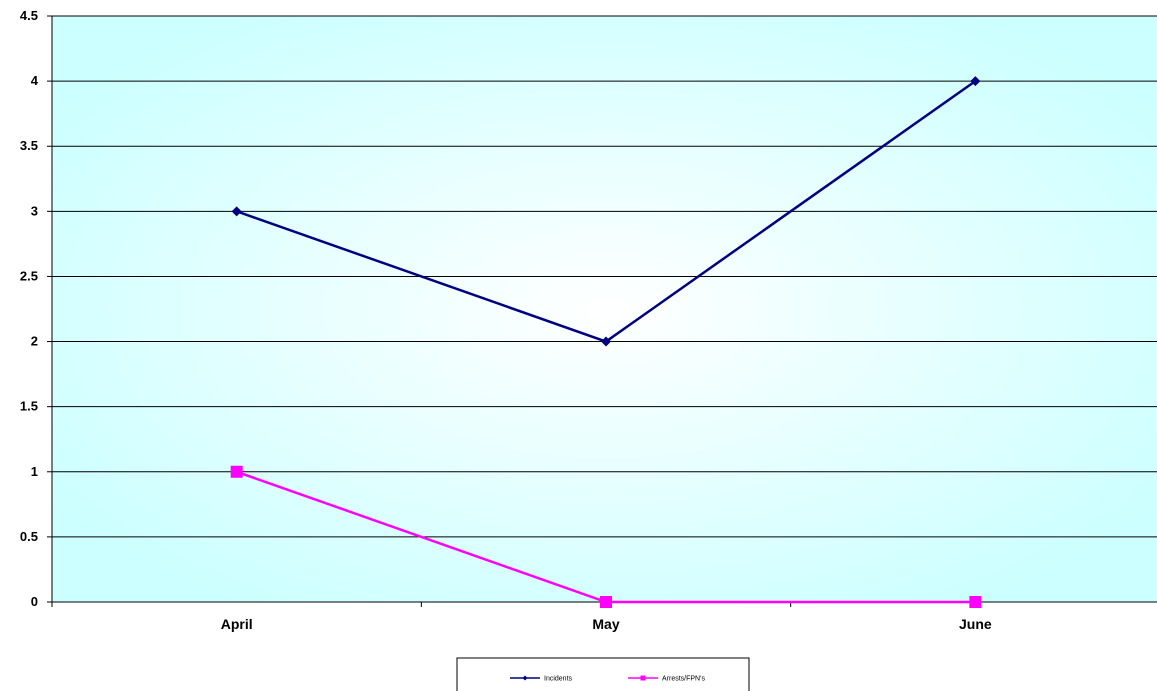 The height and width of the screenshot is (691, 1157). Describe the element at coordinates (34, 601) in the screenshot. I see `y-tick-label: 0` at that location.